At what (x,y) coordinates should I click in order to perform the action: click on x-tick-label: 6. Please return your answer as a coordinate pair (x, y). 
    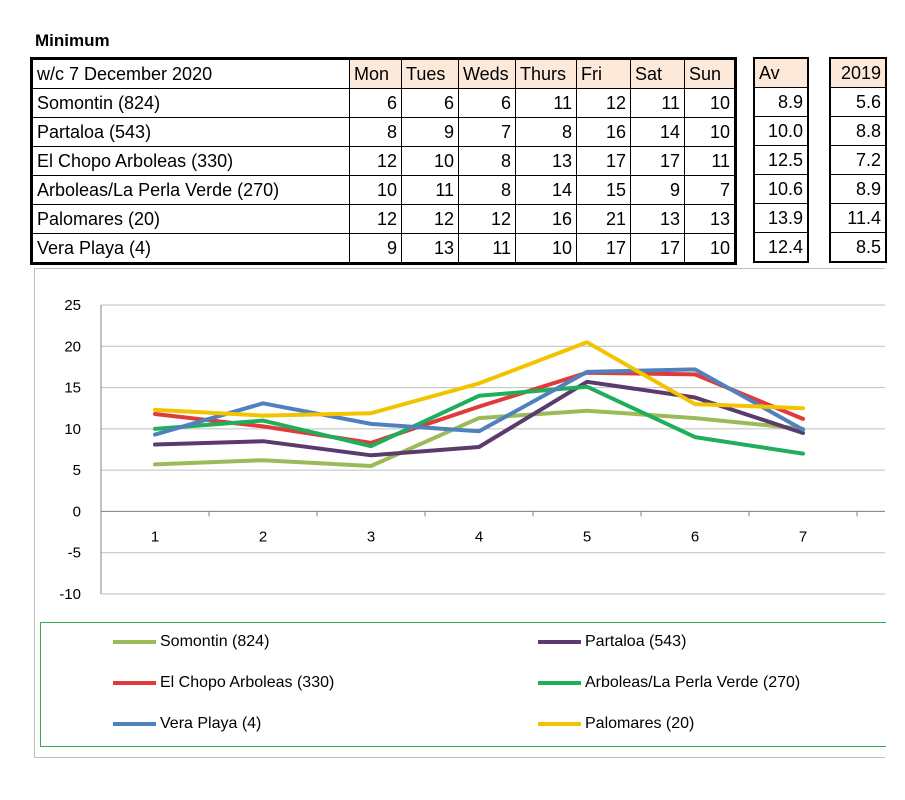
    Looking at the image, I should click on (695, 536).